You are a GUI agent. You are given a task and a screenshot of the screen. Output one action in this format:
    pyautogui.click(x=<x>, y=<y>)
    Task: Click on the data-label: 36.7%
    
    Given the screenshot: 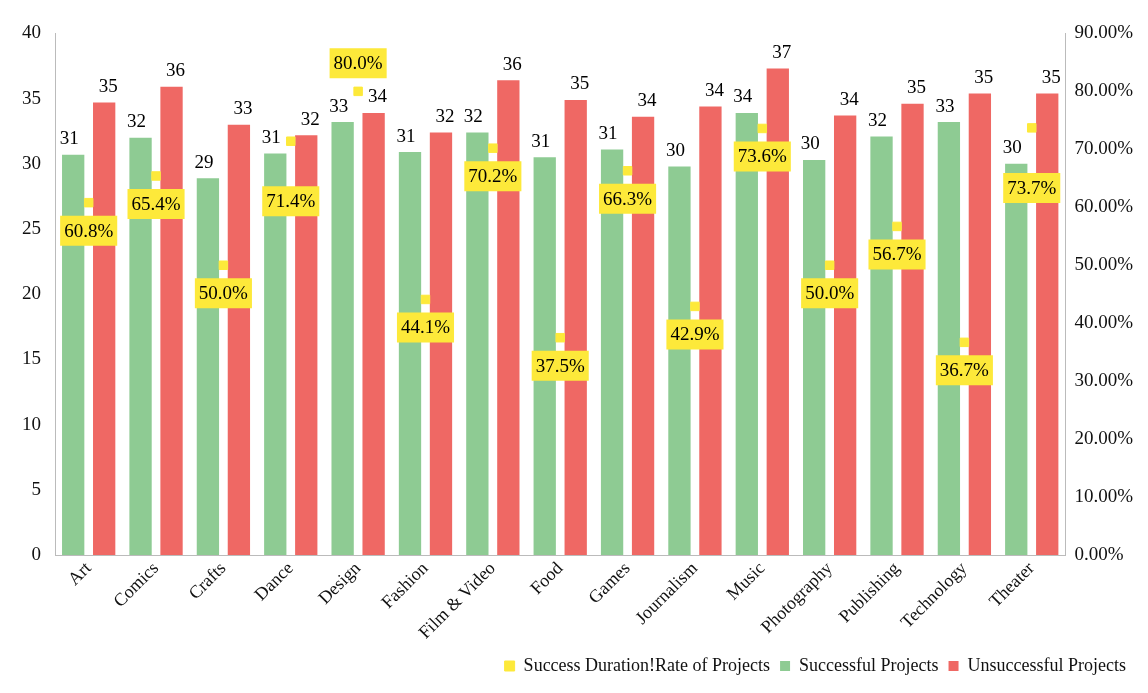 What is the action you would take?
    pyautogui.click(x=964, y=370)
    